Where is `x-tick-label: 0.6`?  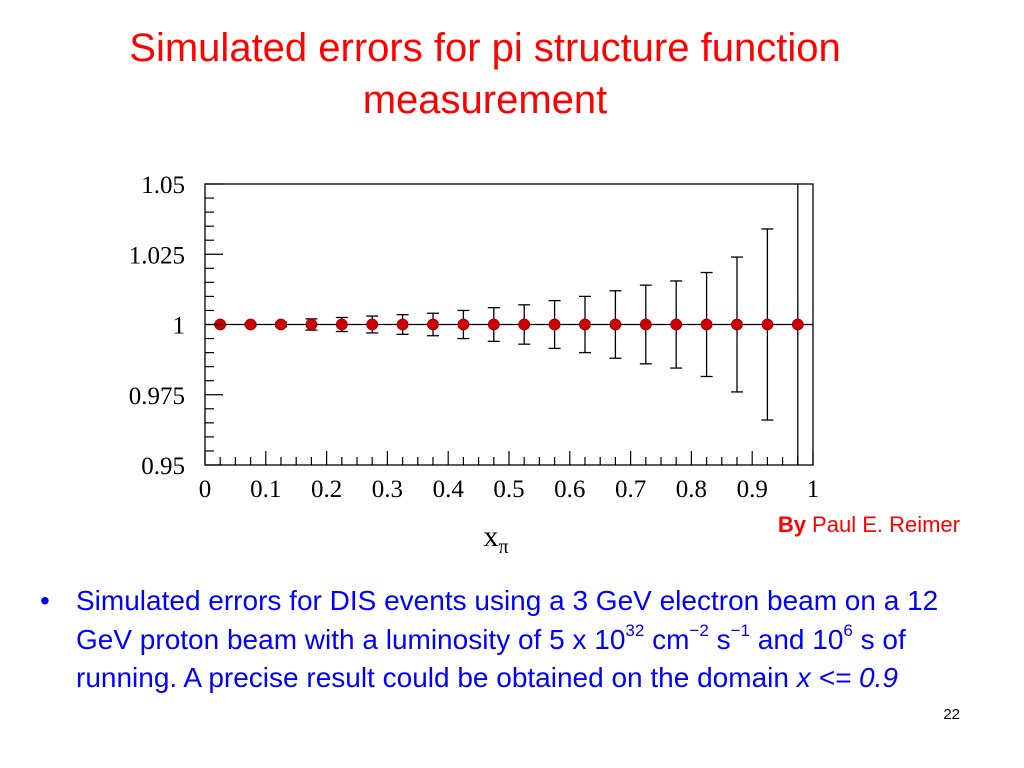 x-tick-label: 0.6 is located at coordinates (569, 489).